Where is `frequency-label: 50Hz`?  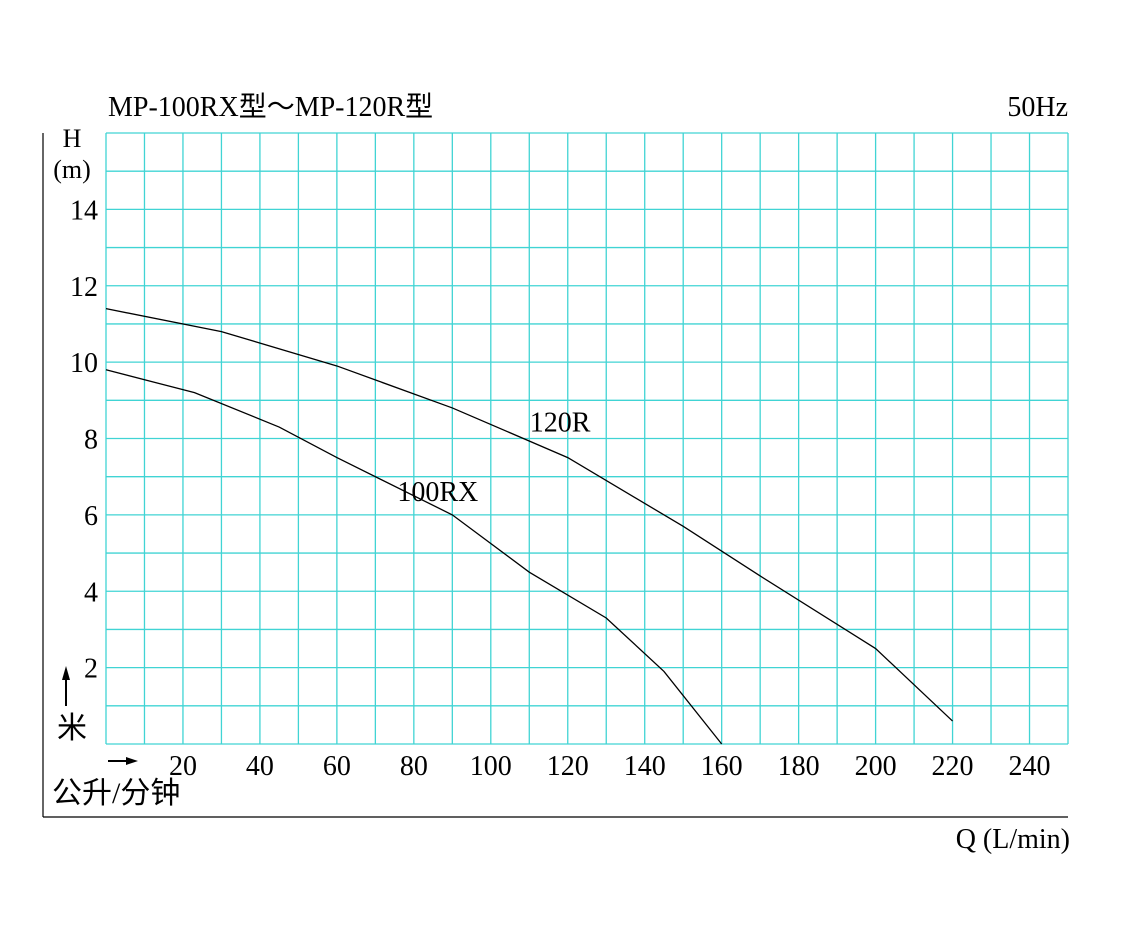
frequency-label: 50Hz is located at coordinates (1037, 107).